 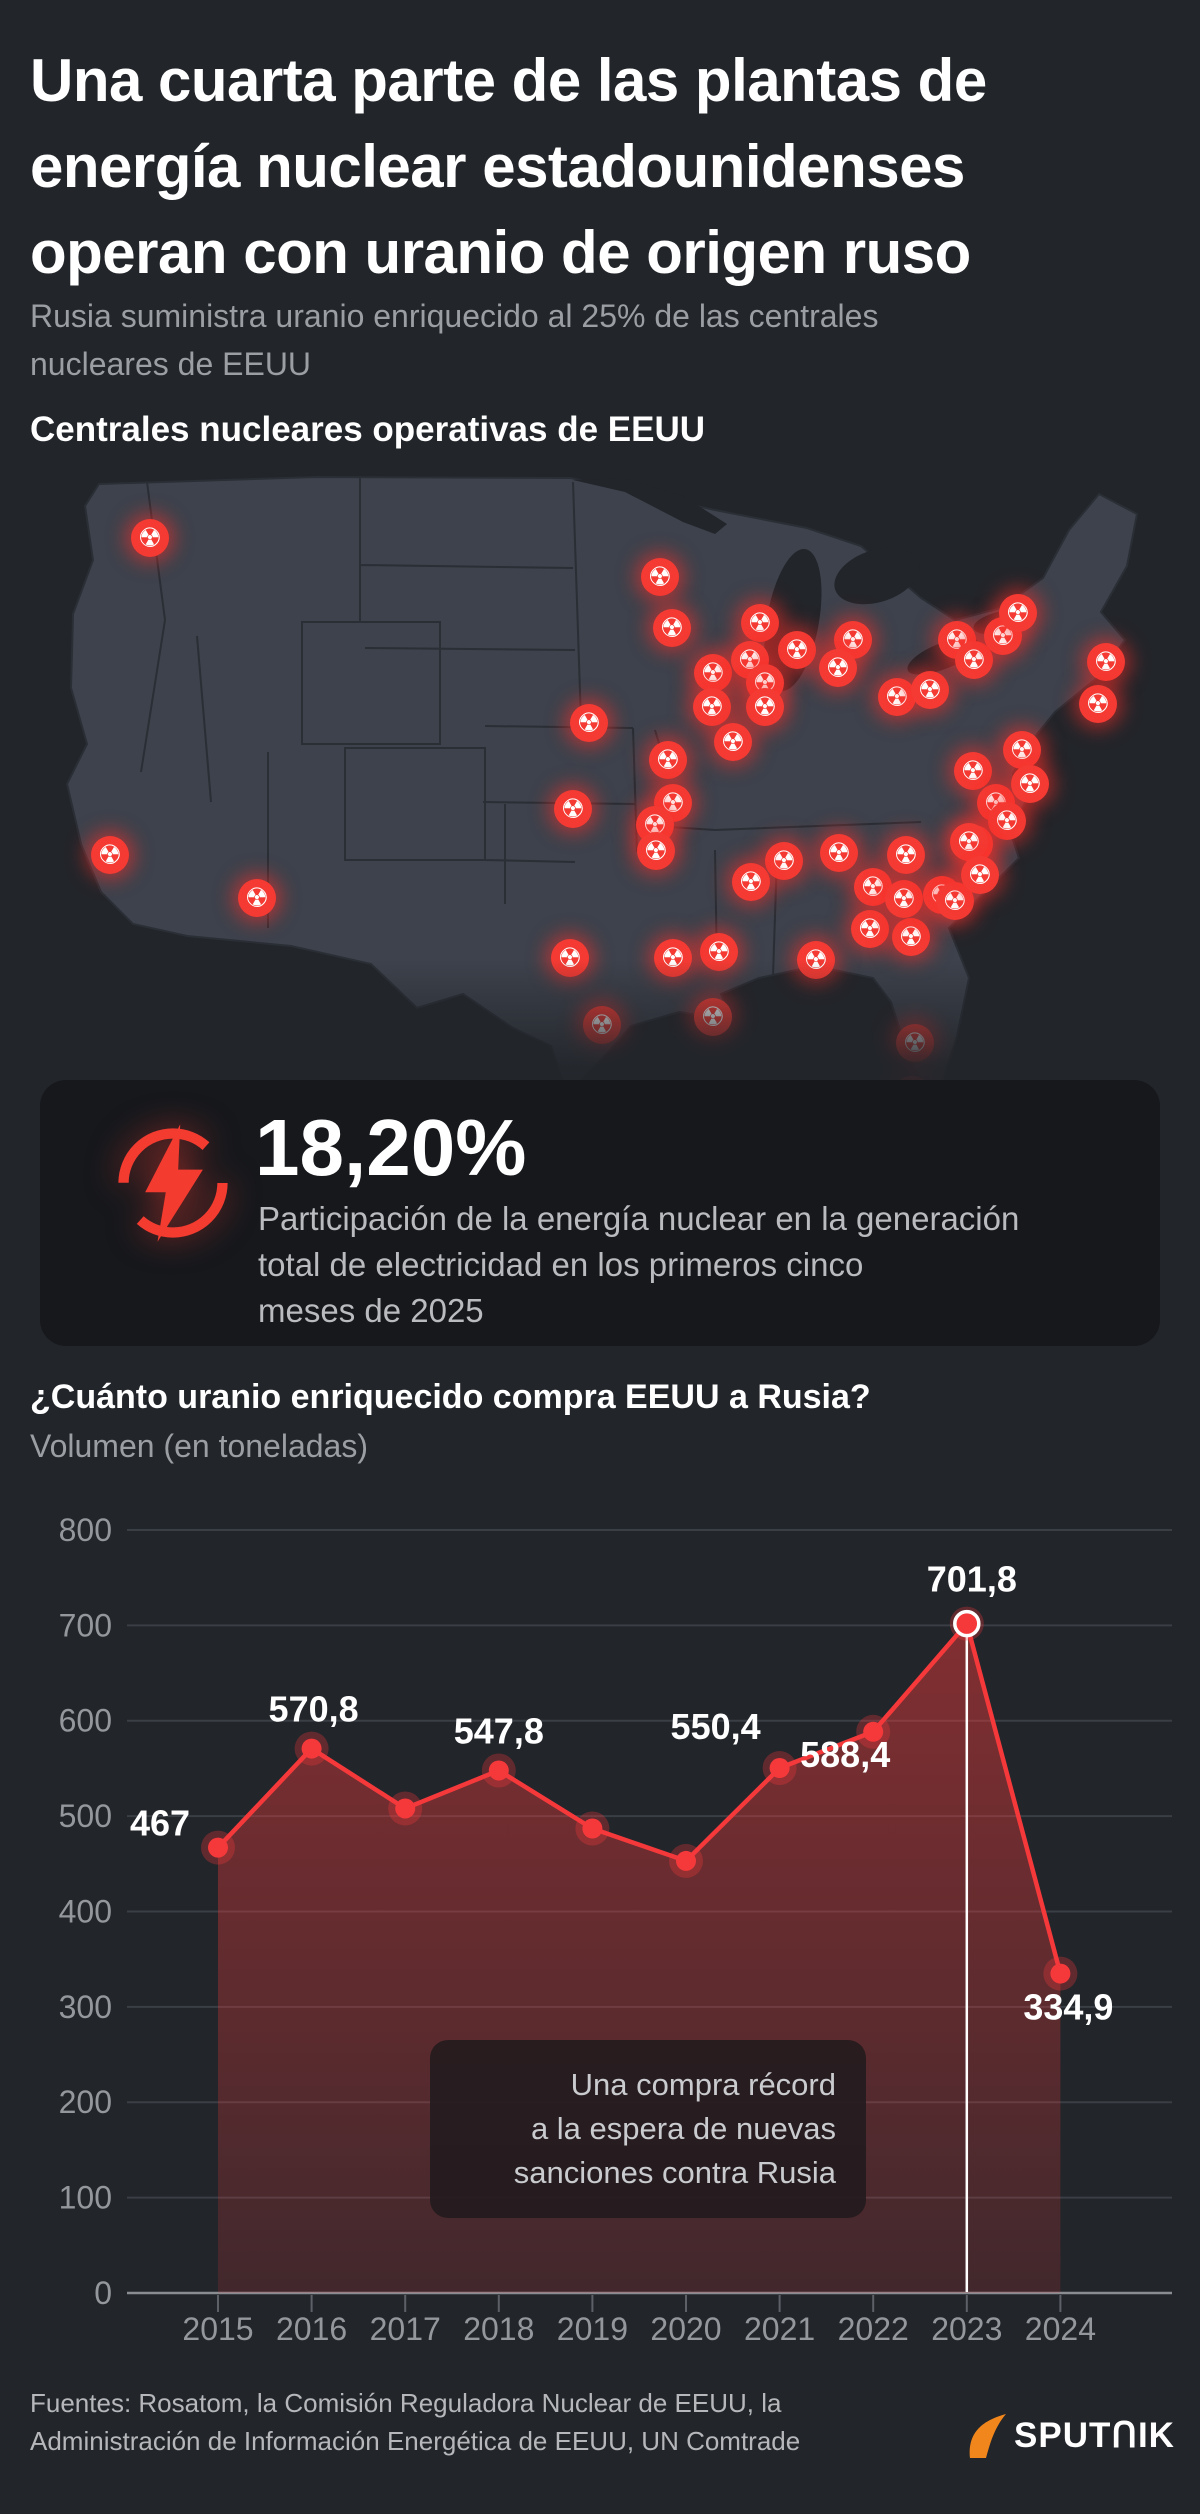 I want to click on svg-text: 400, so click(x=85, y=1911).